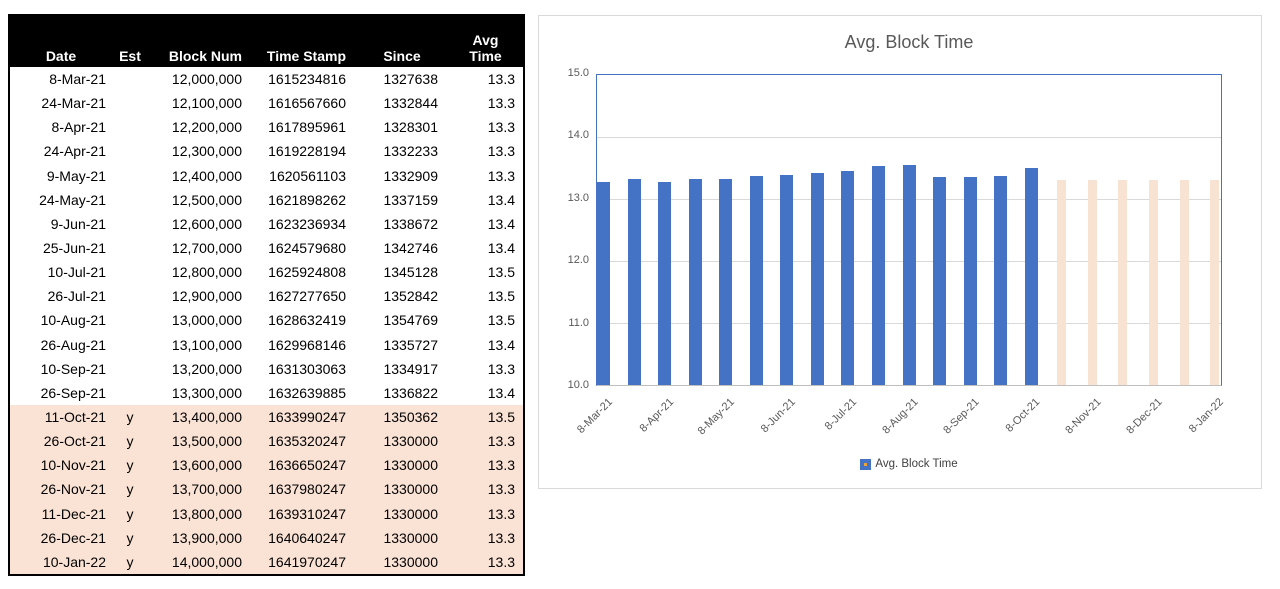 The height and width of the screenshot is (589, 1280). What do you see at coordinates (410, 296) in the screenshot?
I see `cell-since: 1352842` at bounding box center [410, 296].